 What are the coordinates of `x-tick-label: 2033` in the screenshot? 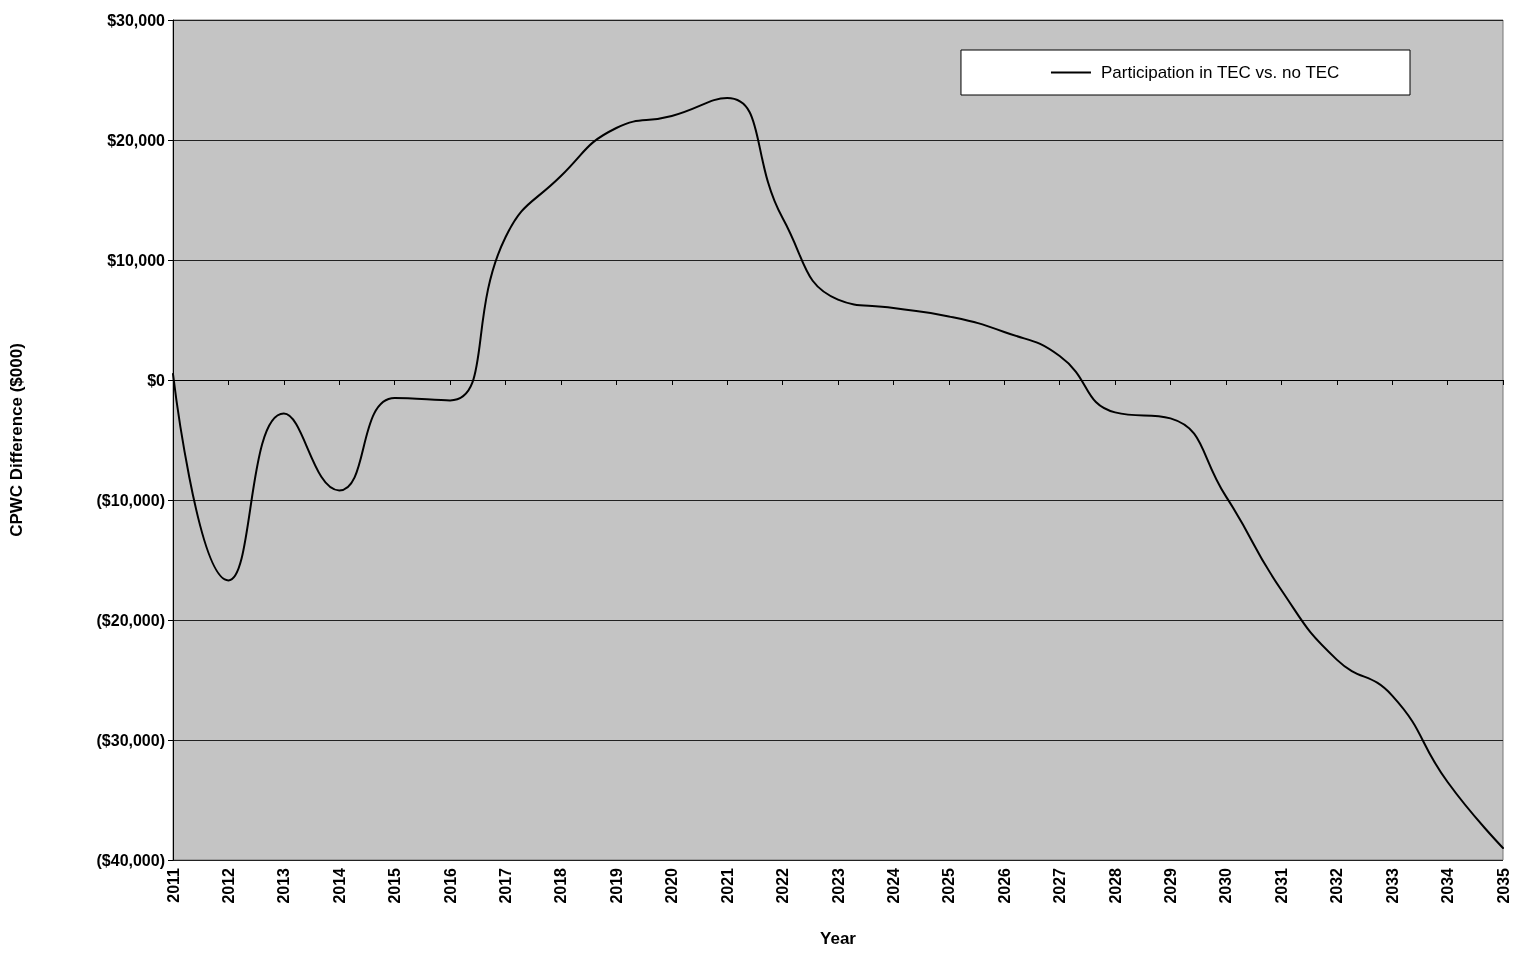 It's located at (1392, 885).